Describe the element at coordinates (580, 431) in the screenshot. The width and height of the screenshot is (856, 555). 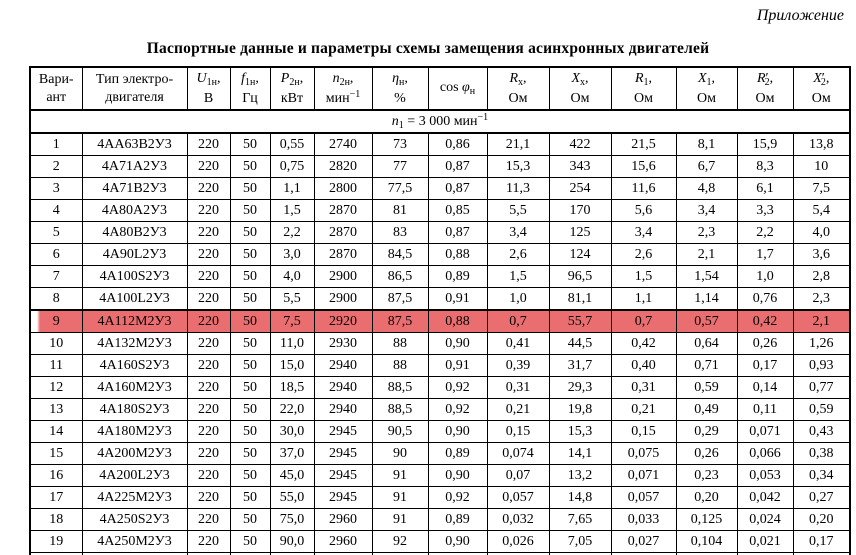
I see `cell-xx: 15,3` at that location.